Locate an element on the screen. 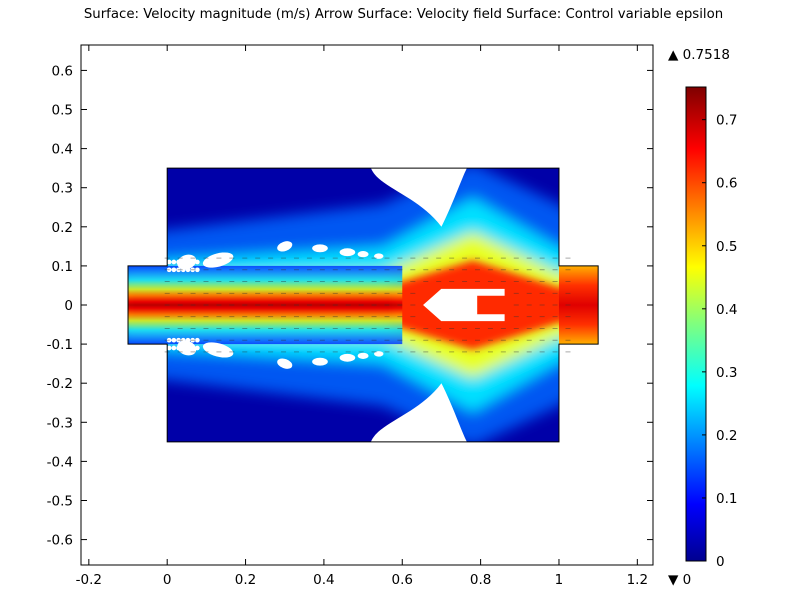 The height and width of the screenshot is (603, 807). y-tick-label: 0.1 is located at coordinates (62, 267).